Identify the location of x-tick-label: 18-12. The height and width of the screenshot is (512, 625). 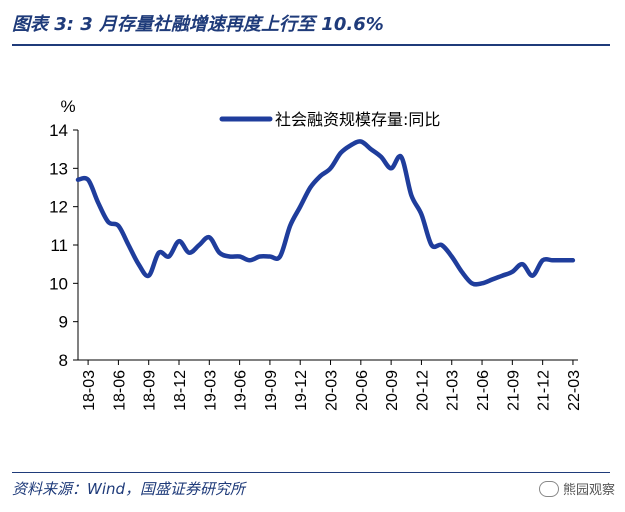
(180, 390).